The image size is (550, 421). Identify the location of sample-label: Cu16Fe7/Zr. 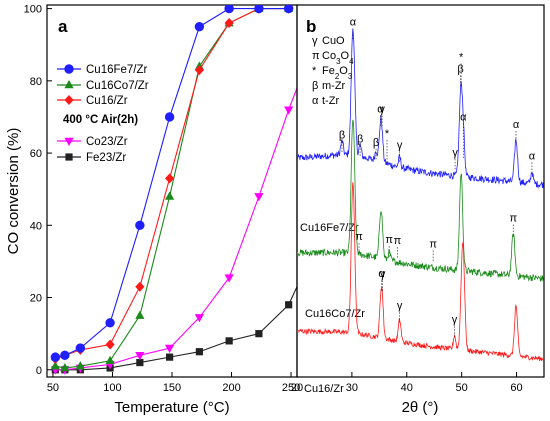
(329, 228).